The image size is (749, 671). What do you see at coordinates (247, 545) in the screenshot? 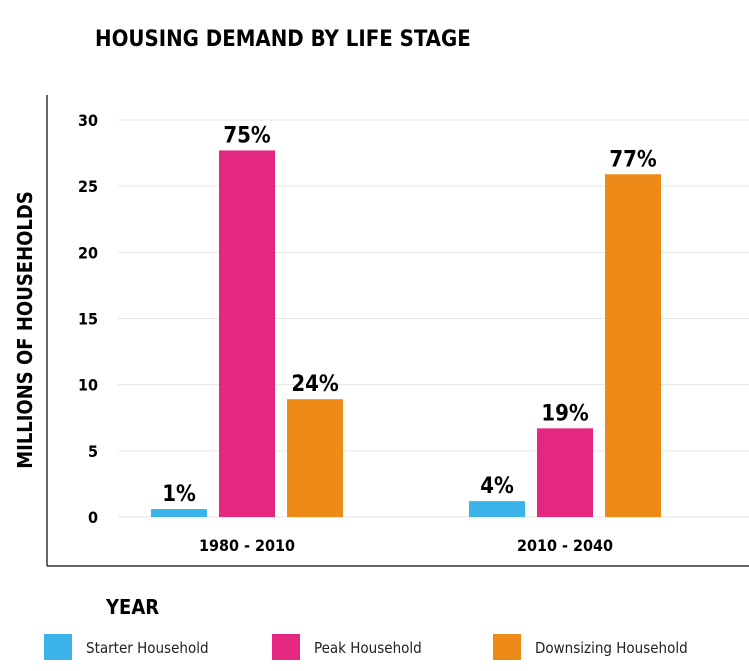
I see `category-label: 1980 - 2010` at bounding box center [247, 545].